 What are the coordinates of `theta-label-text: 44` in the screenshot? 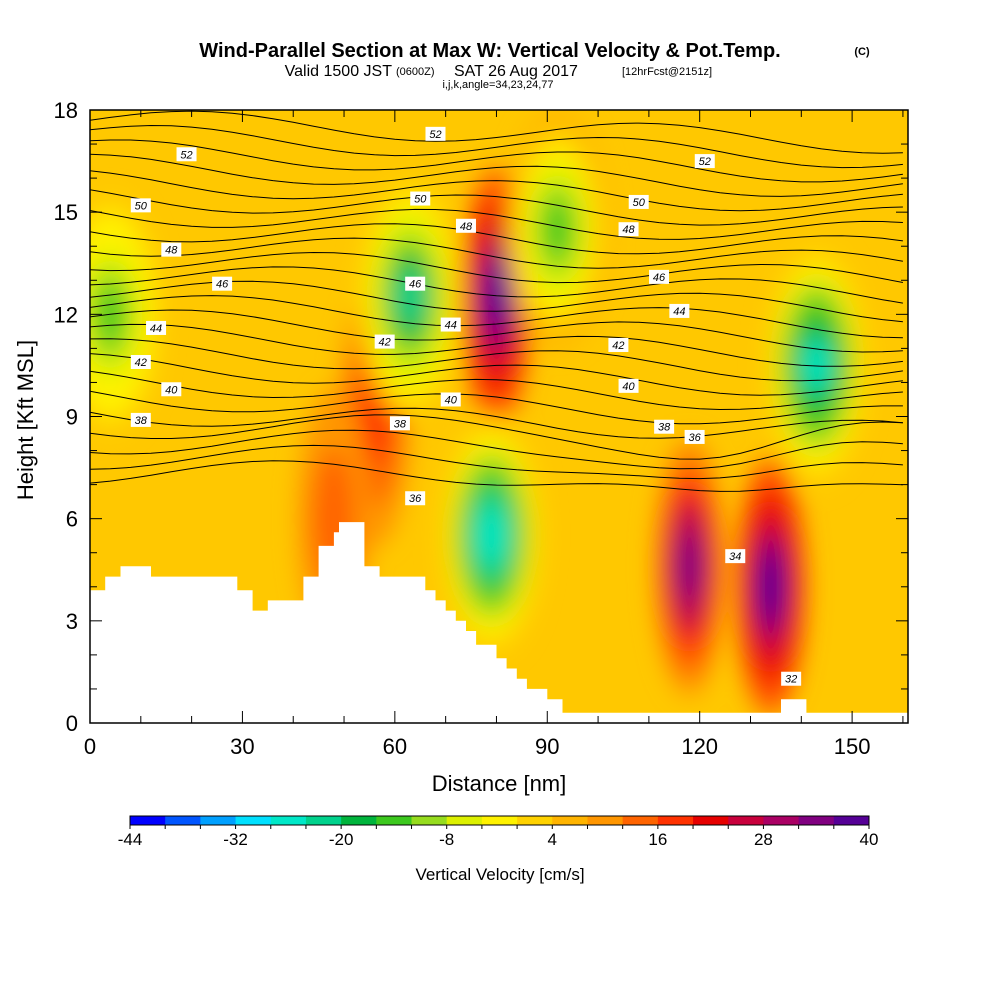 It's located at (451, 326).